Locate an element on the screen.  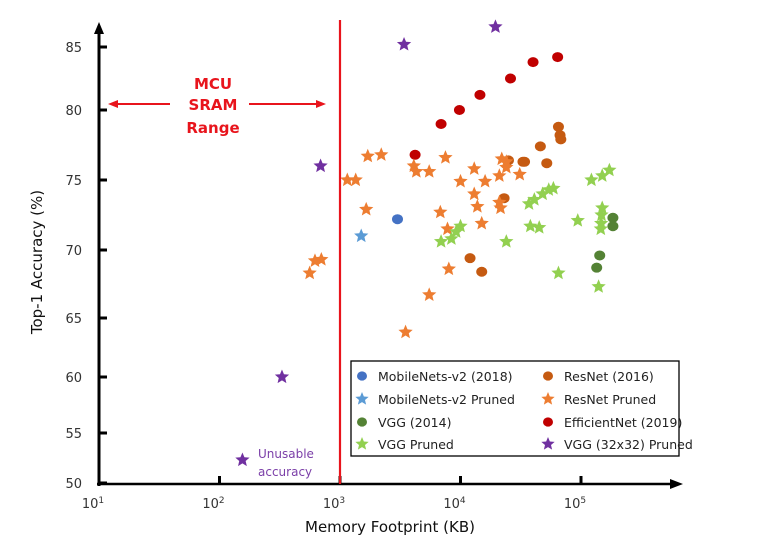
legend-item-efficientnet-2019: EfficientNet (2019) is located at coordinates (612, 422).